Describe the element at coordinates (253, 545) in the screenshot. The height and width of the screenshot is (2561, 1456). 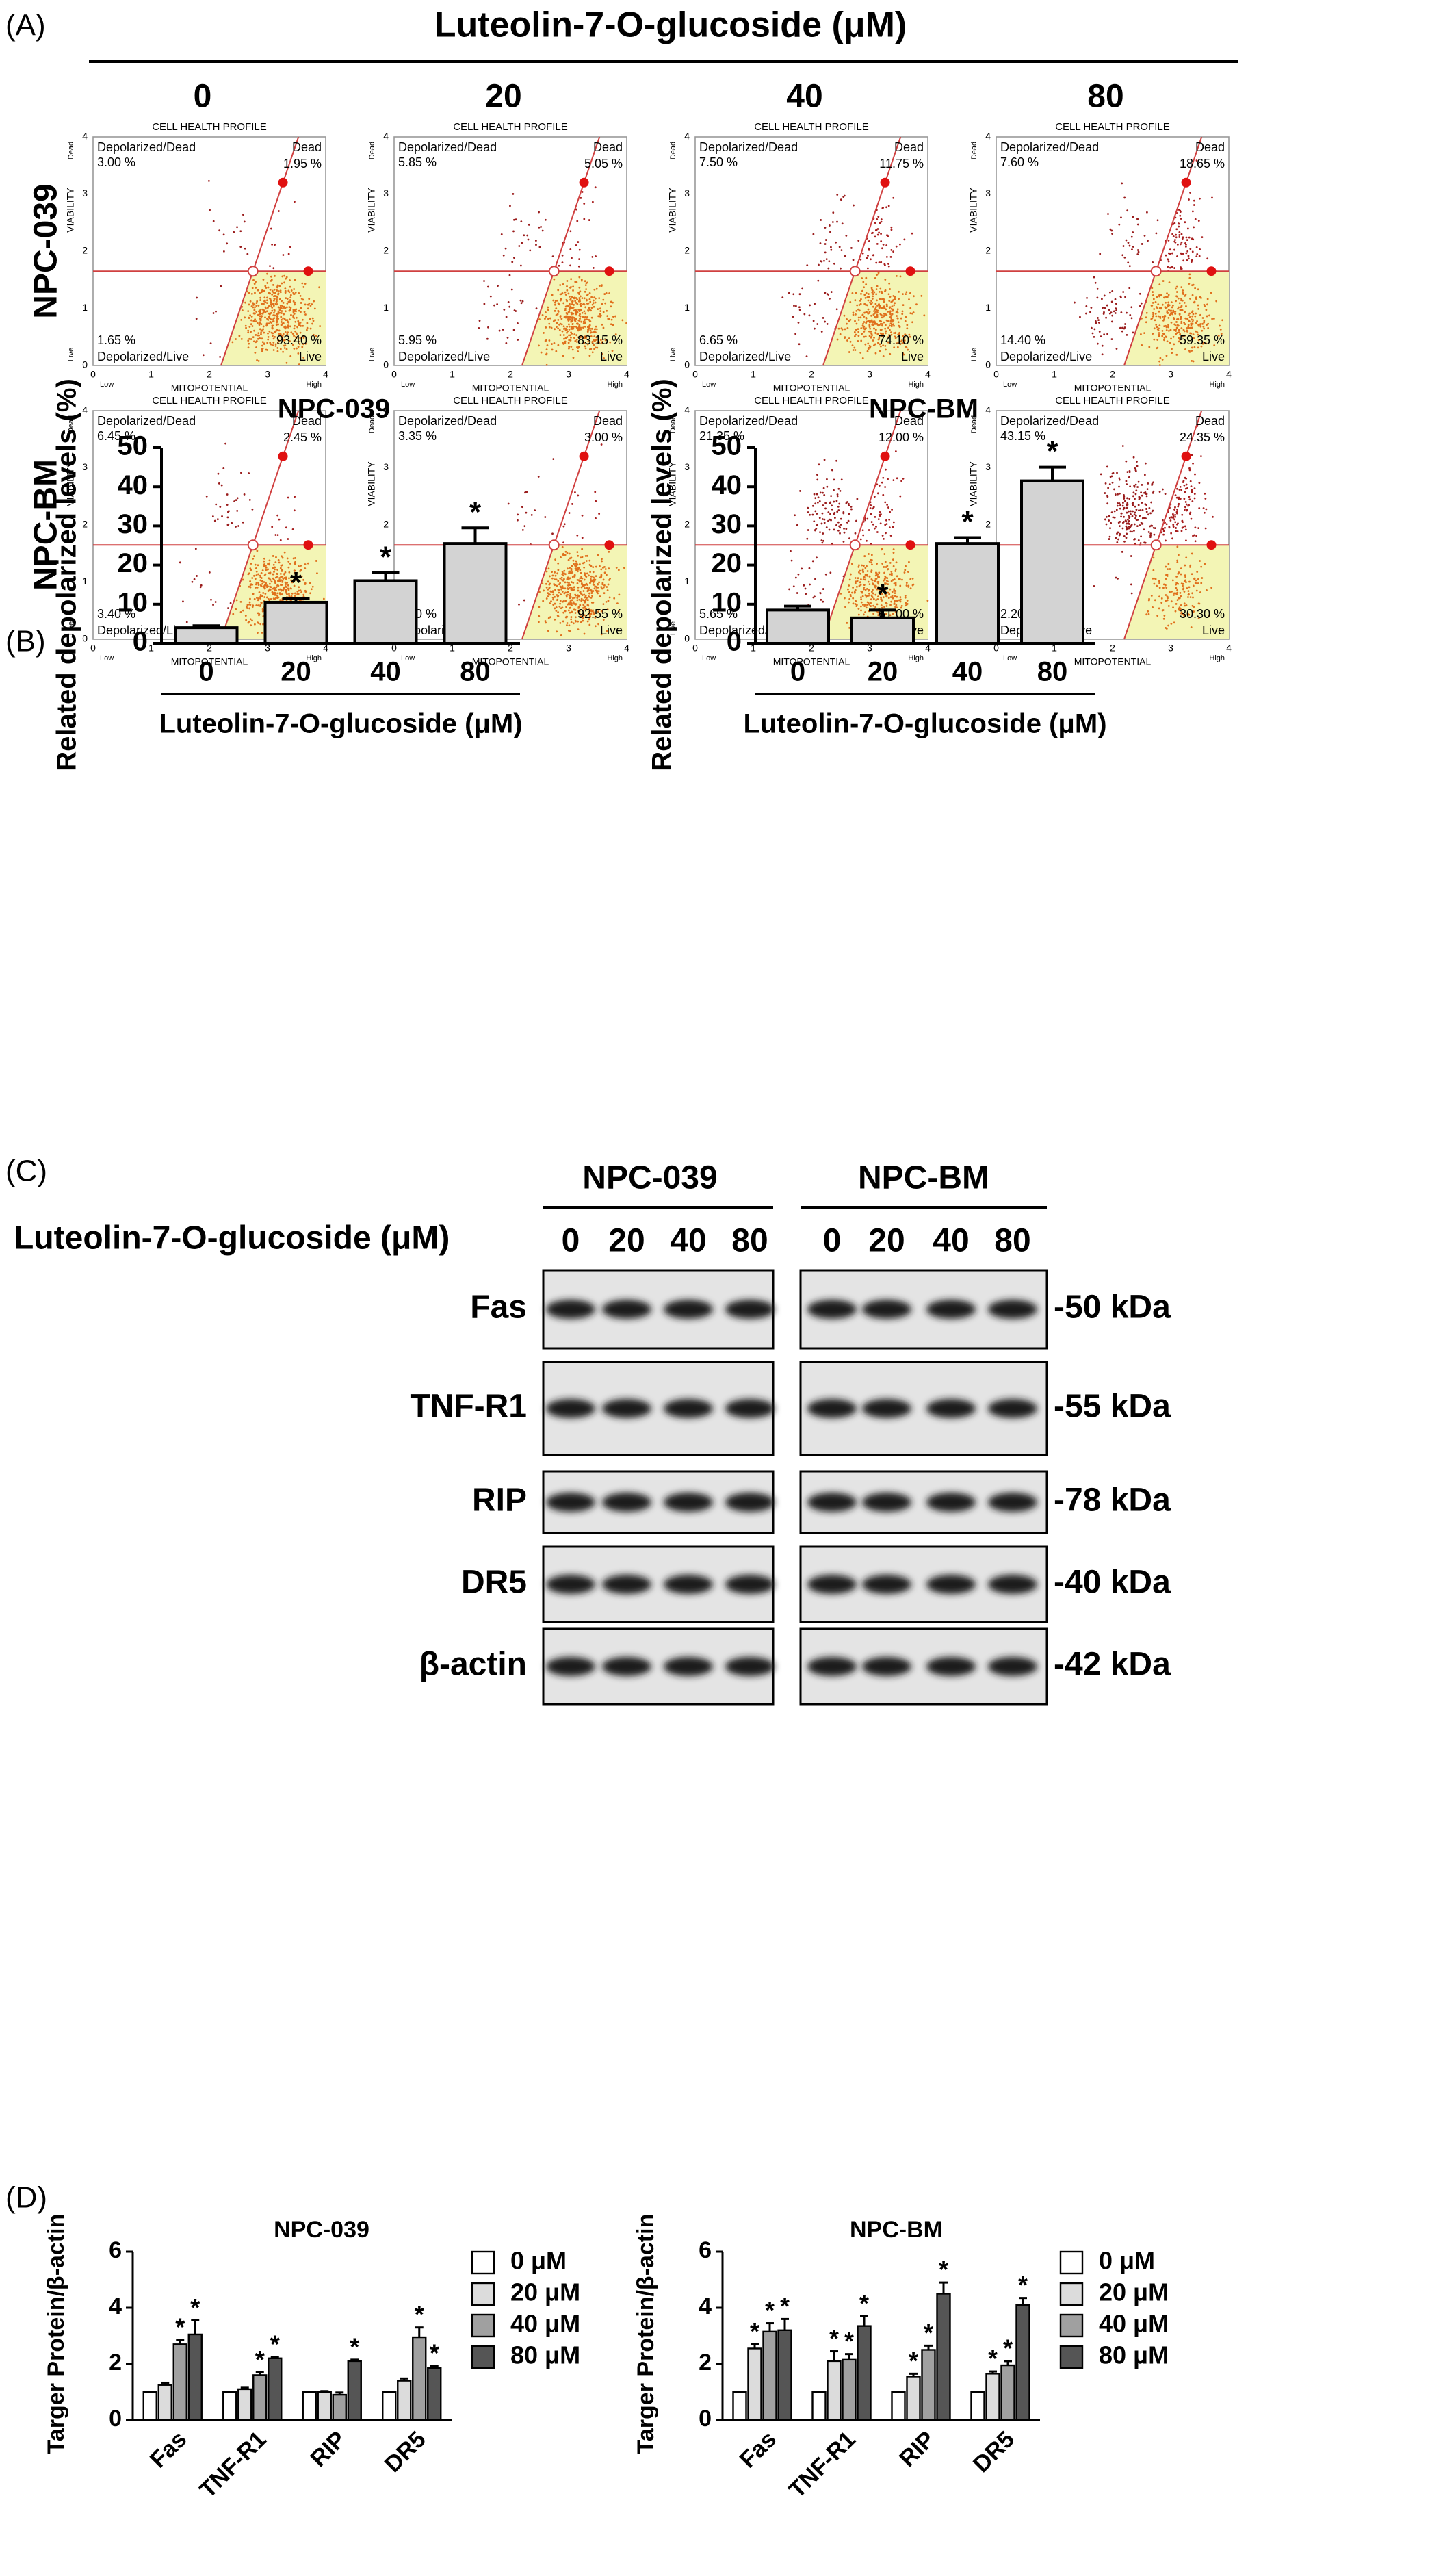
I see `gate-center` at that location.